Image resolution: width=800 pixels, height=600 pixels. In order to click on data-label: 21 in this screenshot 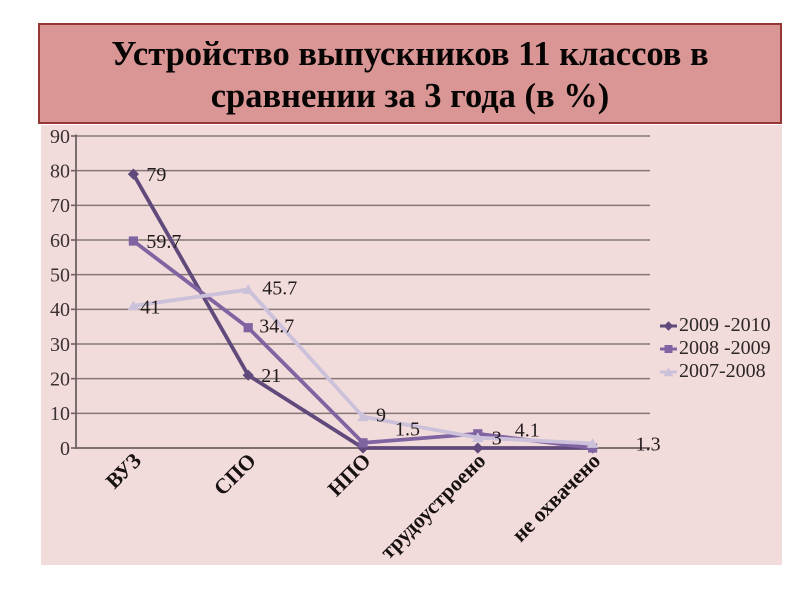, I will do `click(271, 376)`.